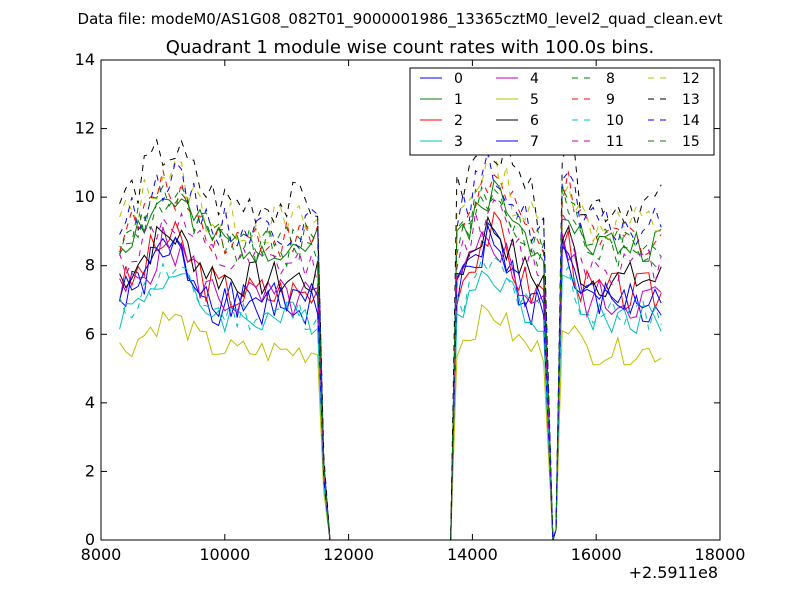  What do you see at coordinates (534, 121) in the screenshot?
I see `legend-label-6: 6` at bounding box center [534, 121].